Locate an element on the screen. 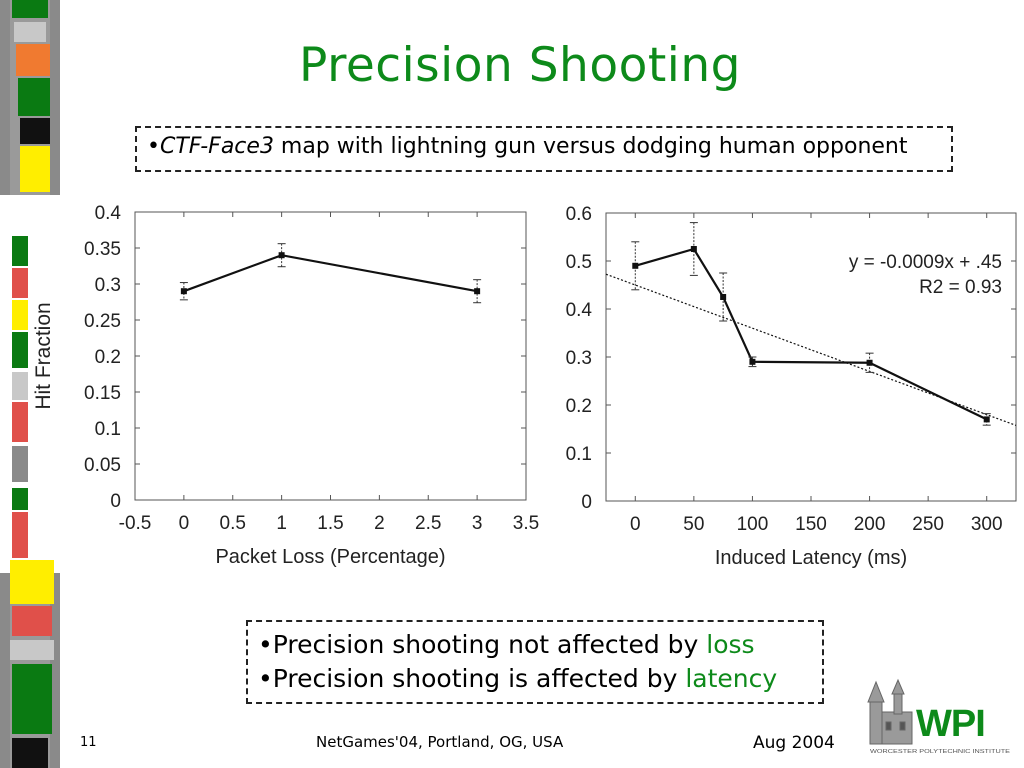 The height and width of the screenshot is (768, 1024). x-tick-label: 1 is located at coordinates (281, 523).